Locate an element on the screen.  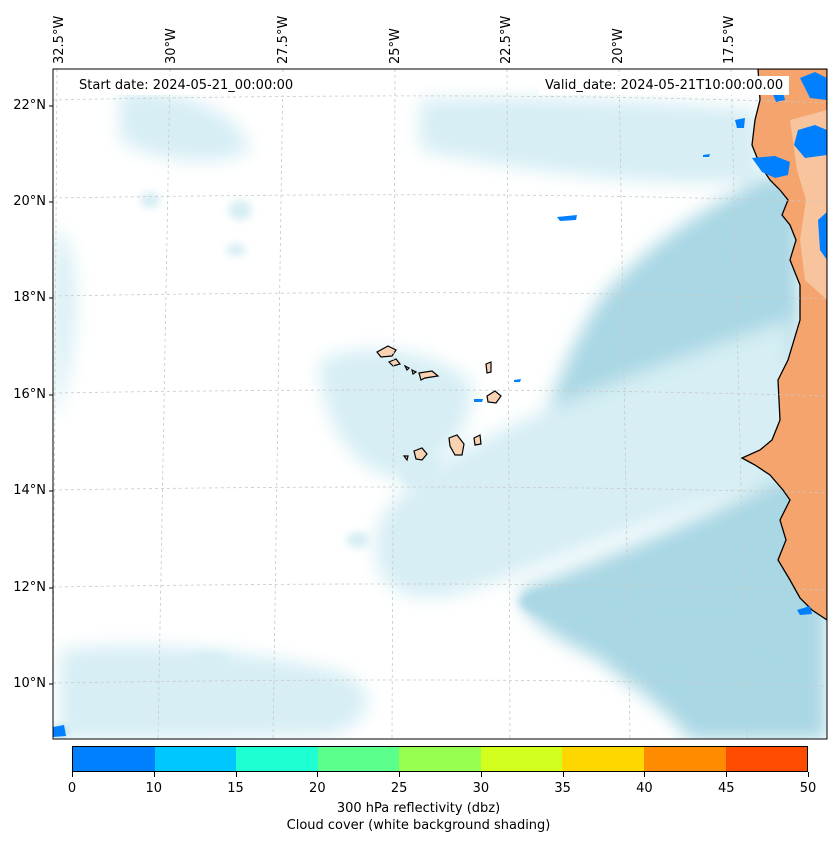
latitude-label: 22°N is located at coordinates (29, 105).